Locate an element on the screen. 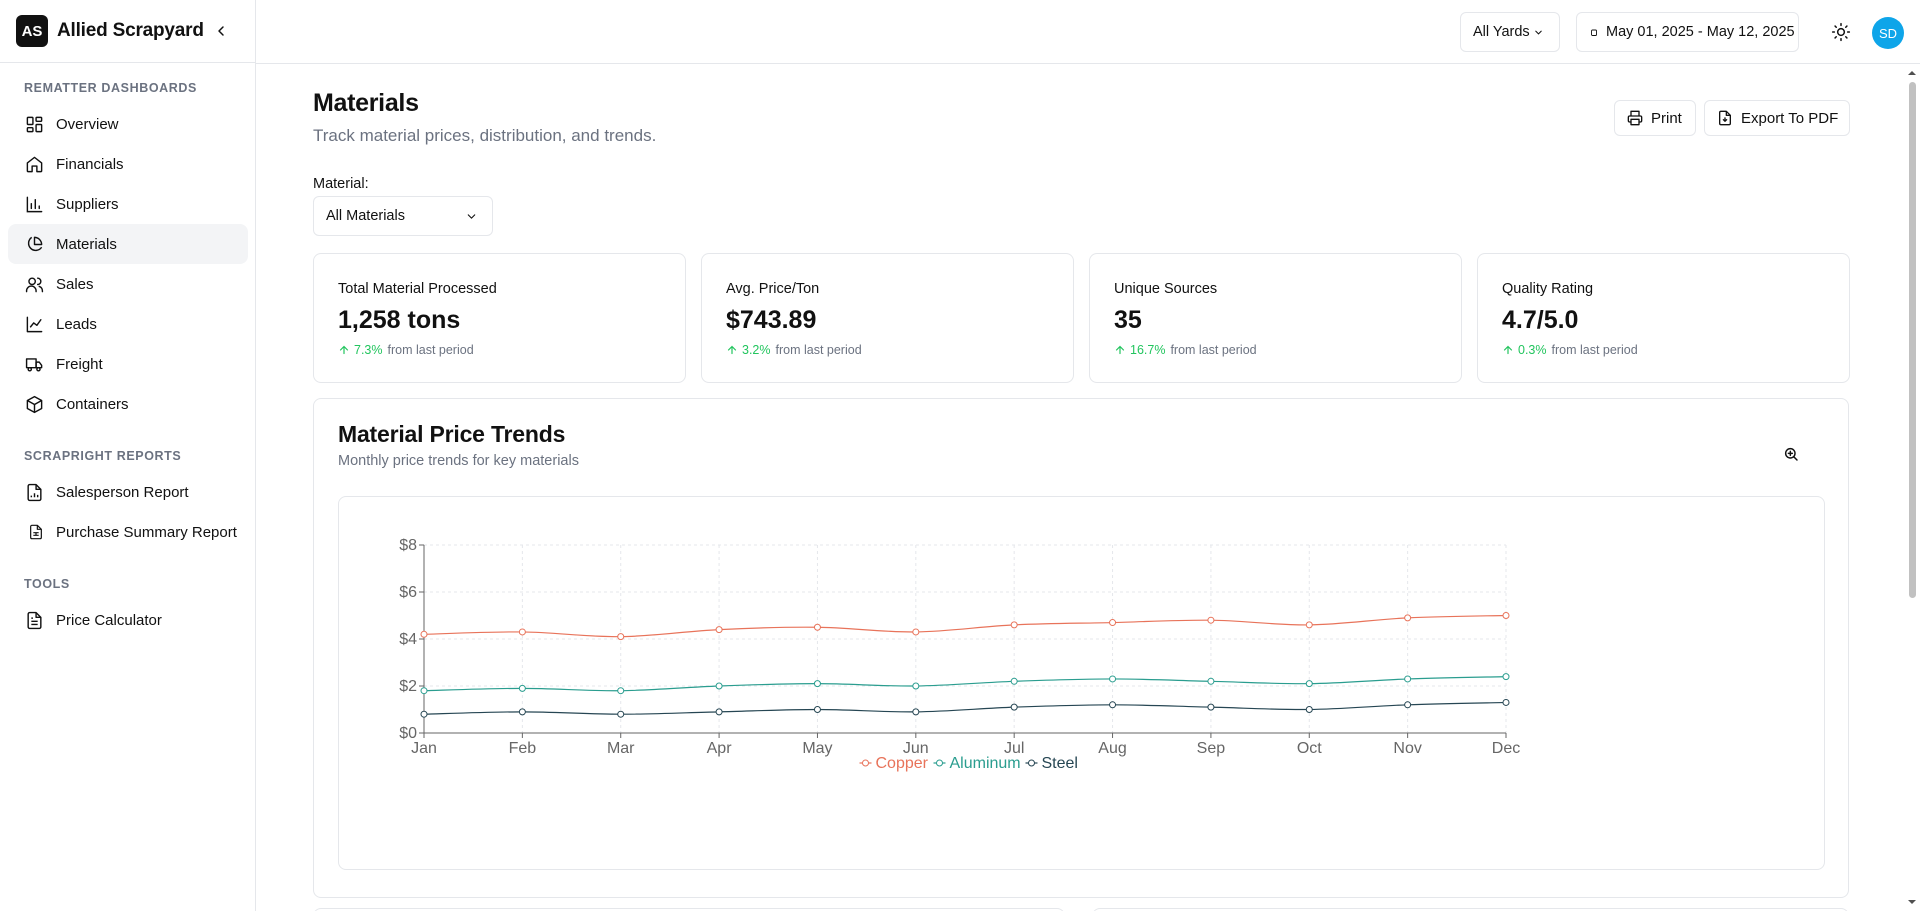 The width and height of the screenshot is (1920, 911). yard-select: All Yards is located at coordinates (1510, 32).